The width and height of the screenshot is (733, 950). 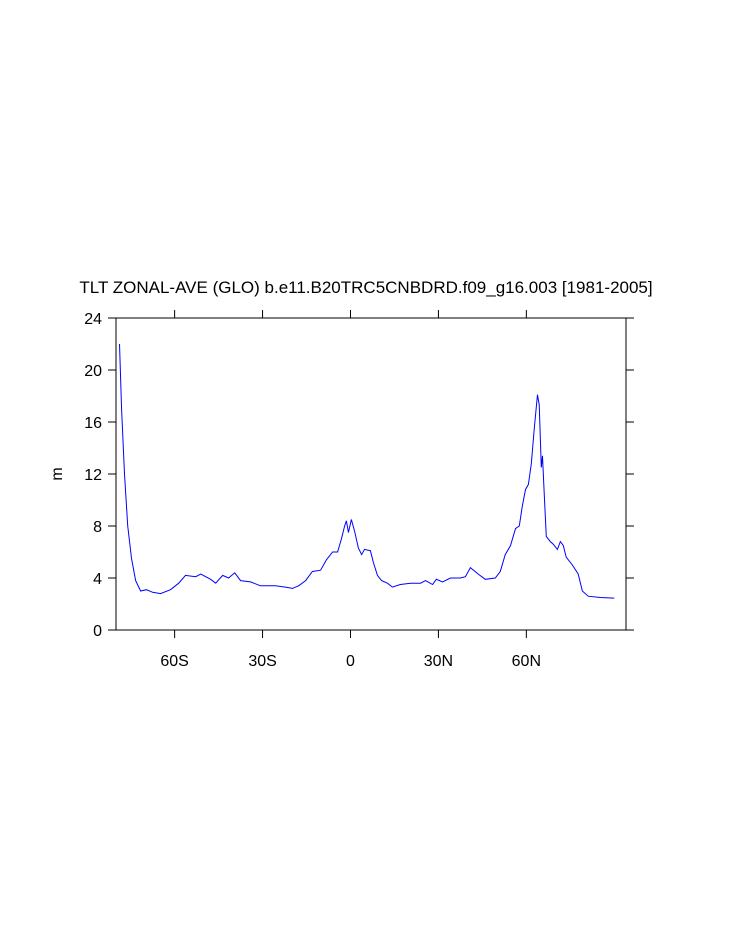 I want to click on y-tick-label: 4, so click(x=97, y=579).